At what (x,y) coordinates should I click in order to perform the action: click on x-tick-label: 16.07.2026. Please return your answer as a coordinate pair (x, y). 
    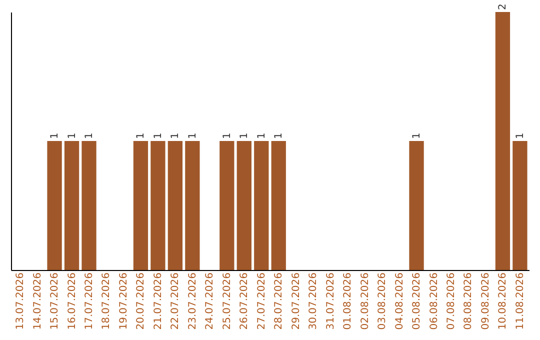
    Looking at the image, I should click on (72, 301).